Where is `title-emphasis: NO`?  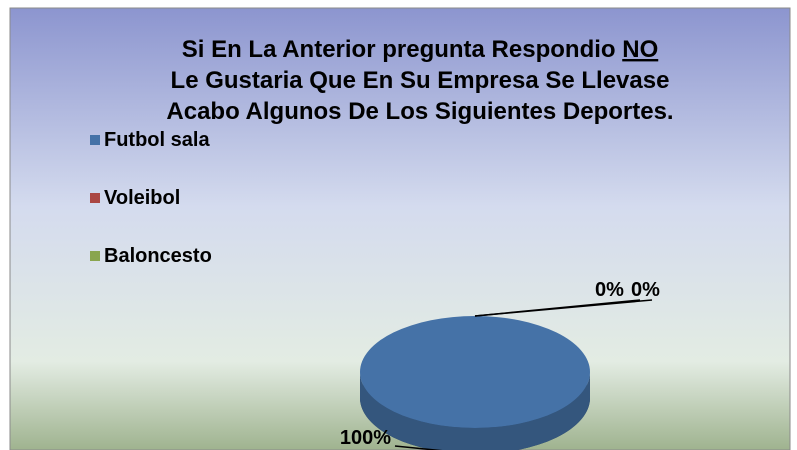 title-emphasis: NO is located at coordinates (640, 49).